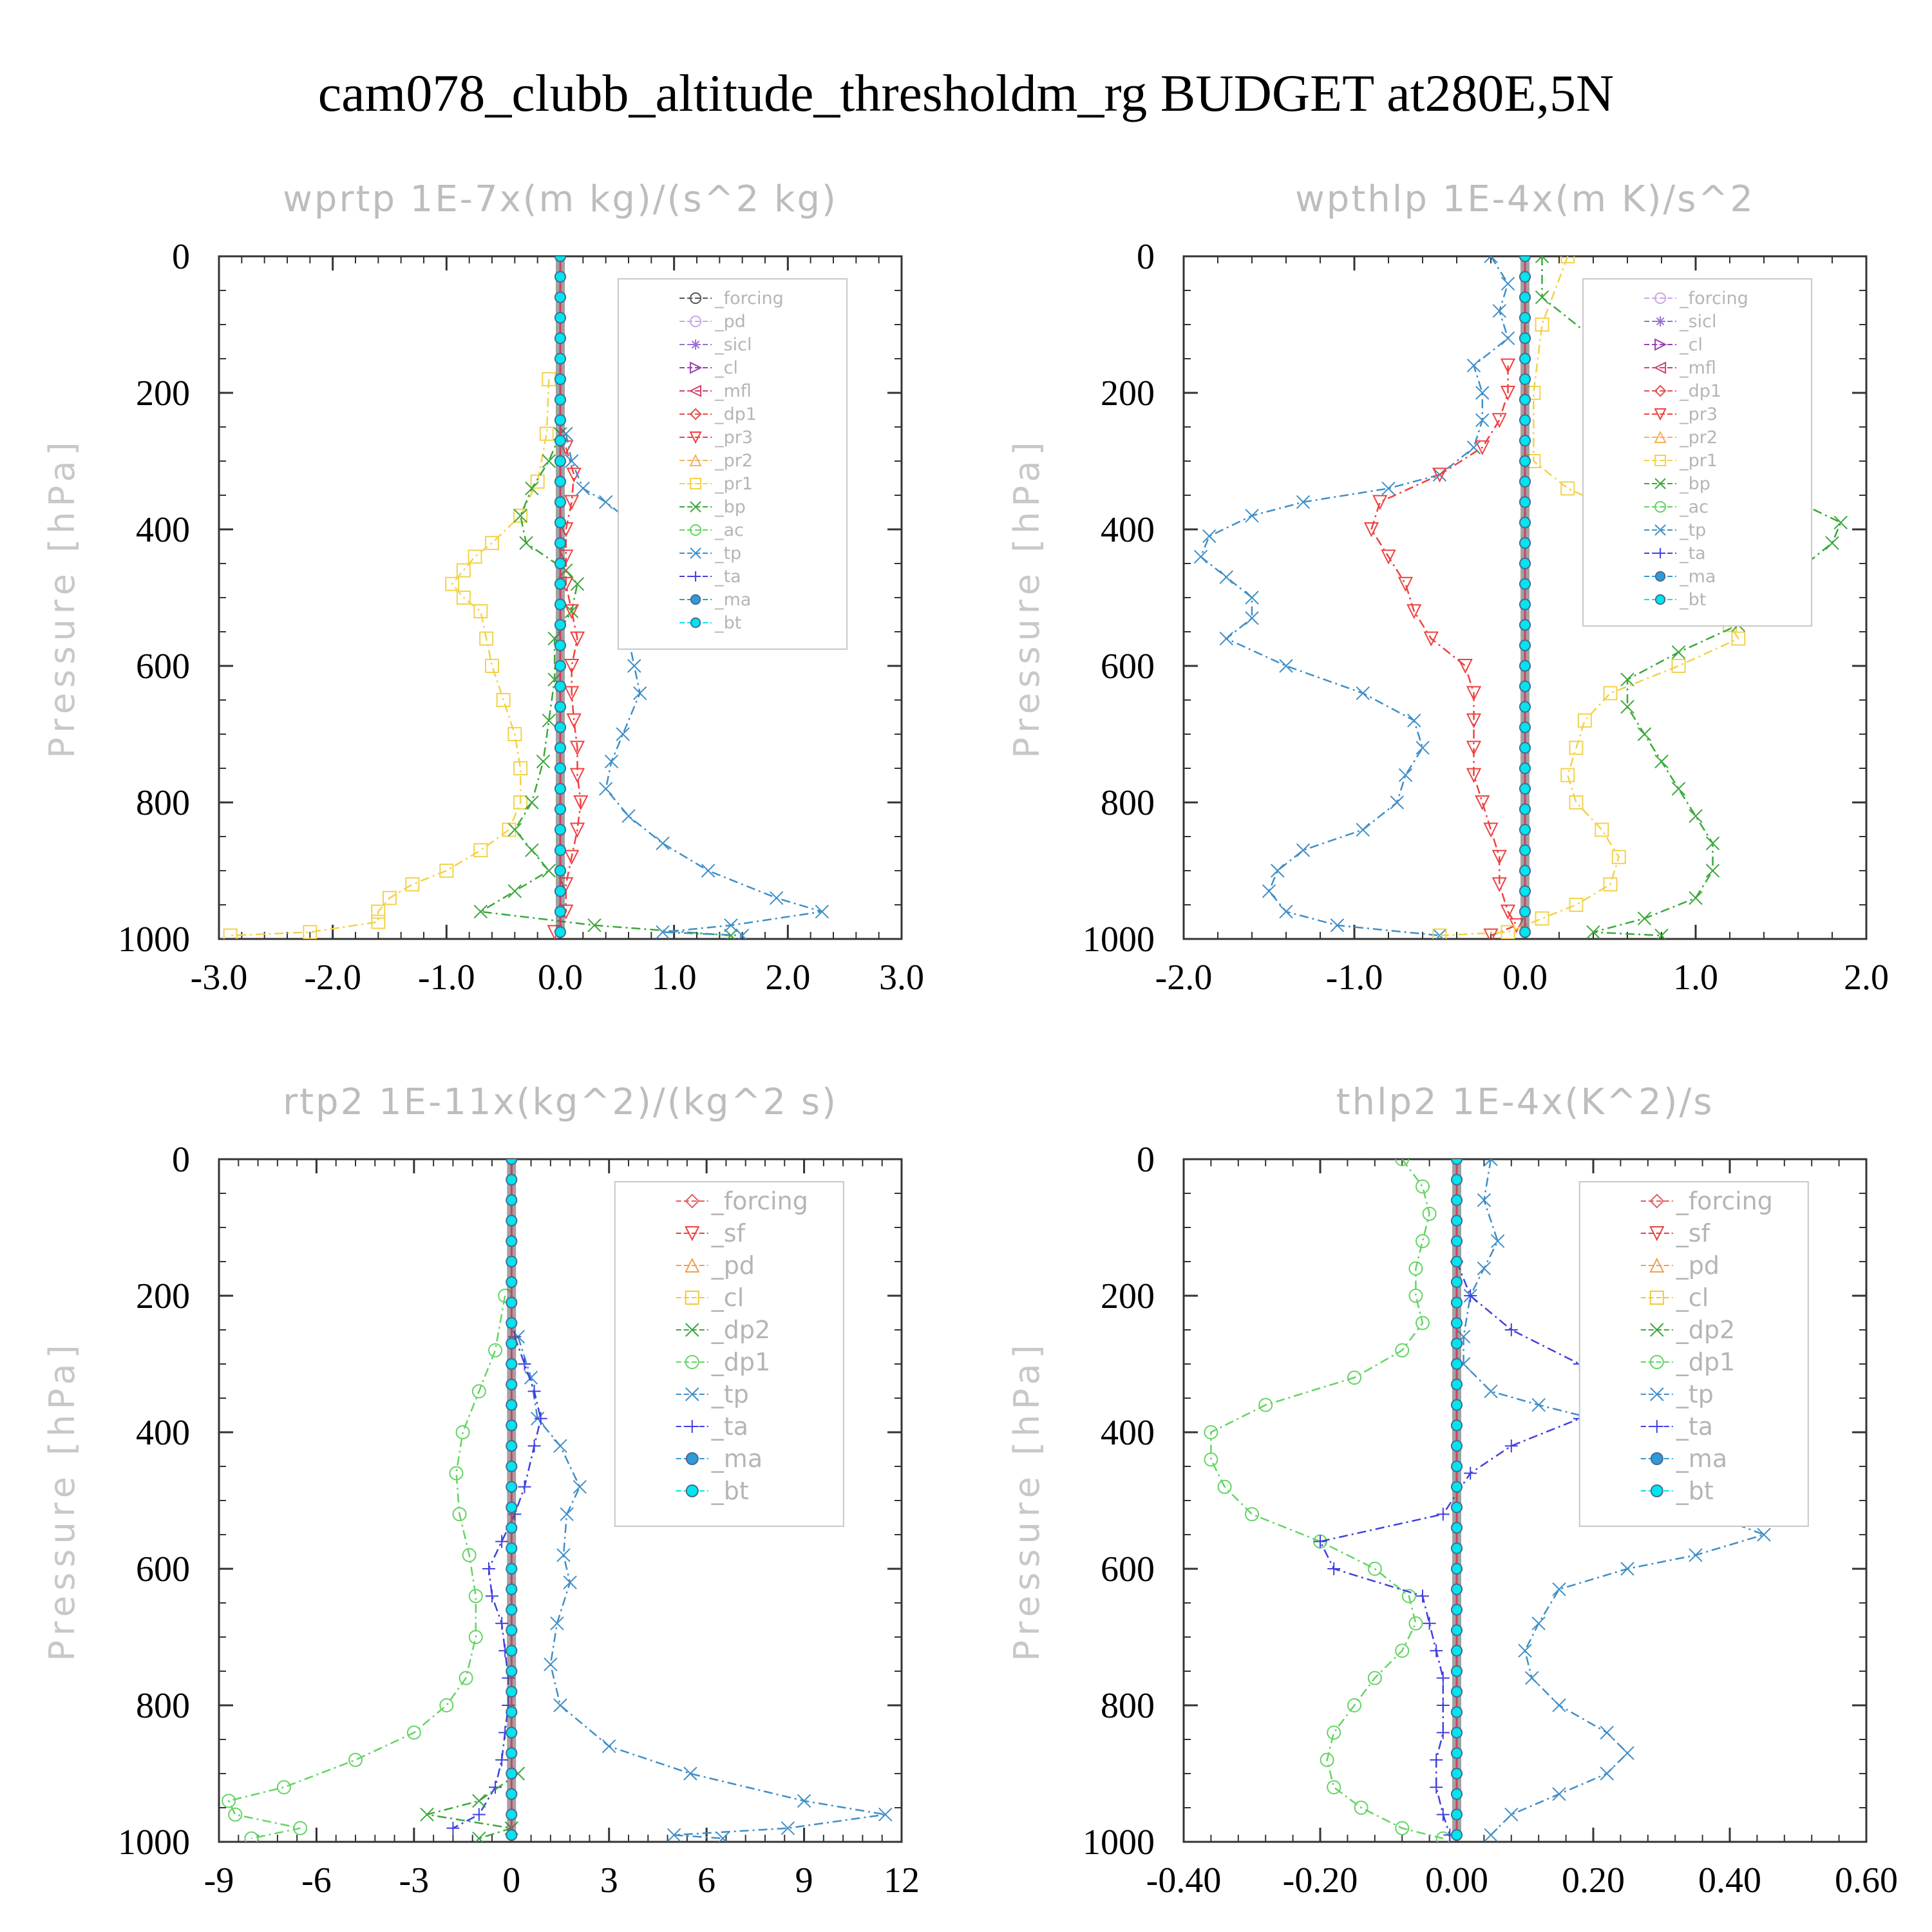 The width and height of the screenshot is (1932, 1932). What do you see at coordinates (1695, 1394) in the screenshot?
I see `legend-label: _tp` at bounding box center [1695, 1394].